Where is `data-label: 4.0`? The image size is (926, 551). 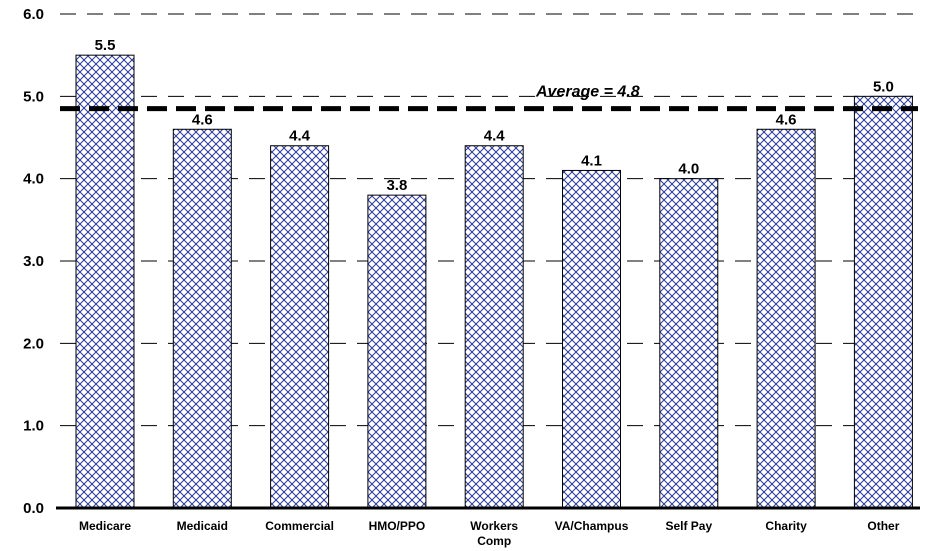 data-label: 4.0 is located at coordinates (688, 169).